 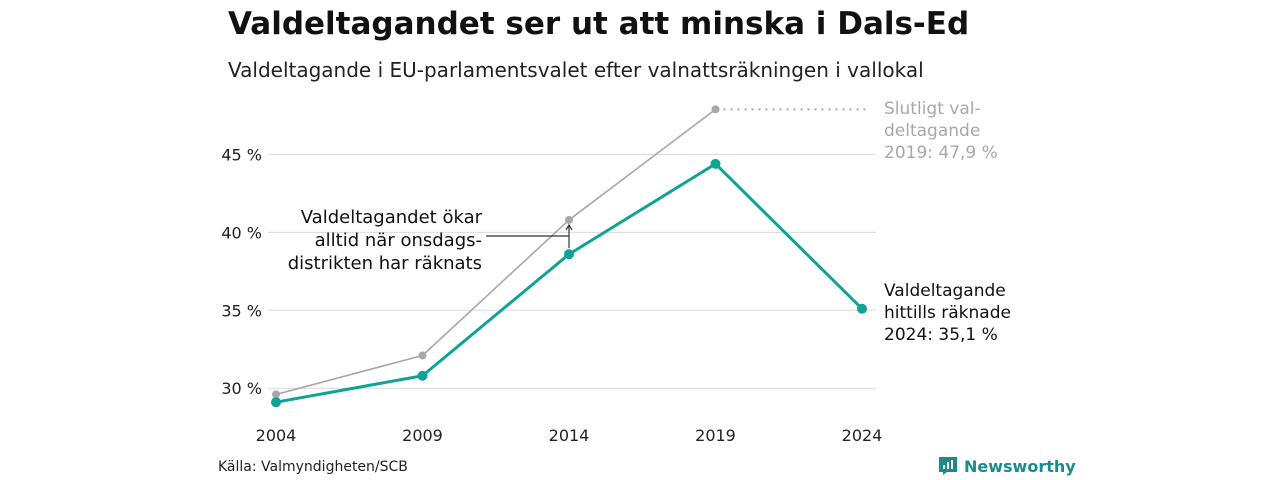 What do you see at coordinates (241, 232) in the screenshot?
I see `y-tick-label: 40 %` at bounding box center [241, 232].